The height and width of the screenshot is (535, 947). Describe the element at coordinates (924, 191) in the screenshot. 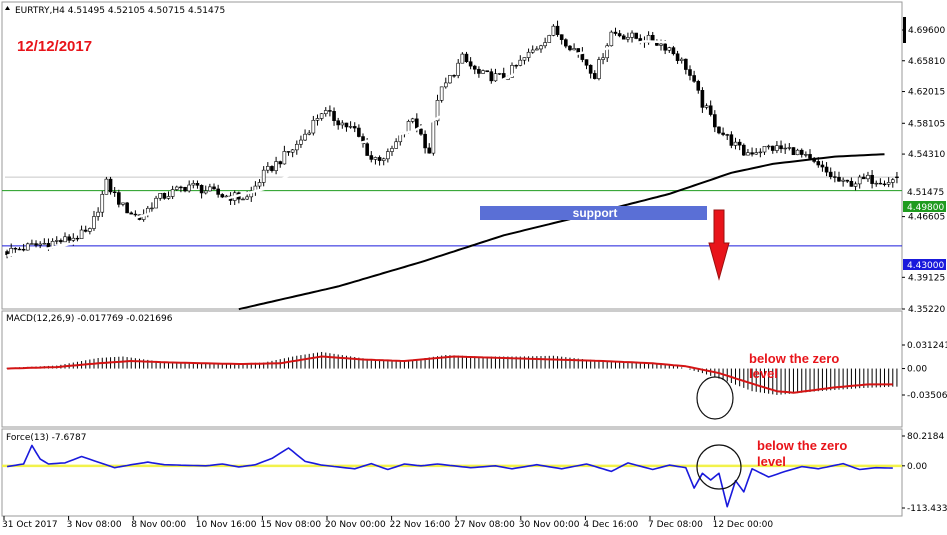

I see `current-price-badge` at that location.